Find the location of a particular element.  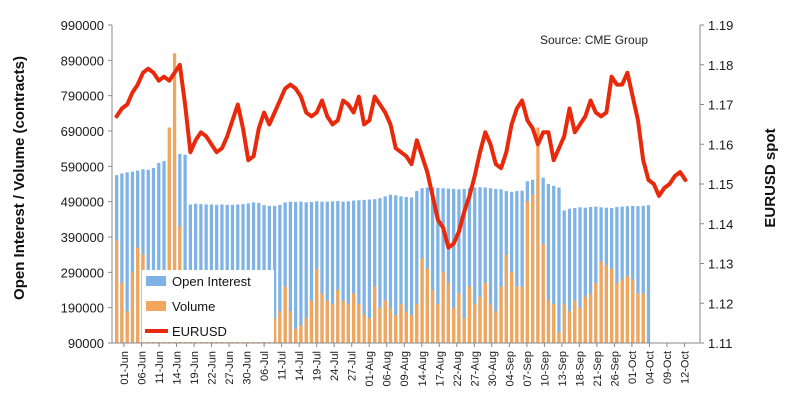

x-tick-label: 30-Jun is located at coordinates (248, 368).